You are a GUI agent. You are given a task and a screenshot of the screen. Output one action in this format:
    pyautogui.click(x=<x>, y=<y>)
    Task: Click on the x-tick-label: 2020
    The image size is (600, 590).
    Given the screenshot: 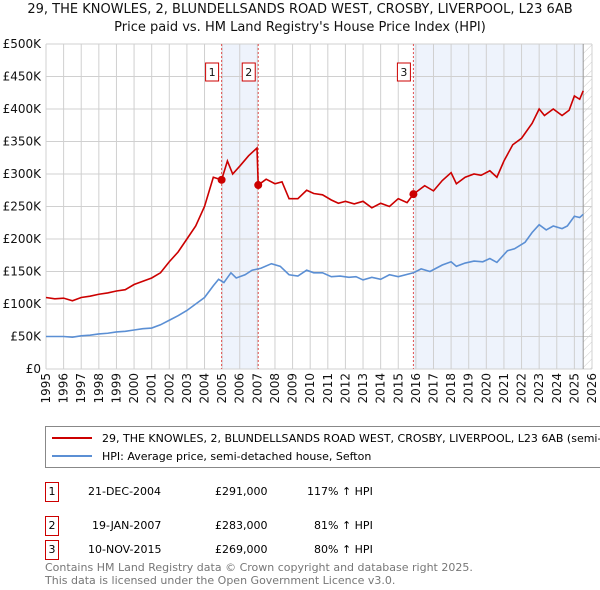 What is the action you would take?
    pyautogui.click(x=486, y=388)
    